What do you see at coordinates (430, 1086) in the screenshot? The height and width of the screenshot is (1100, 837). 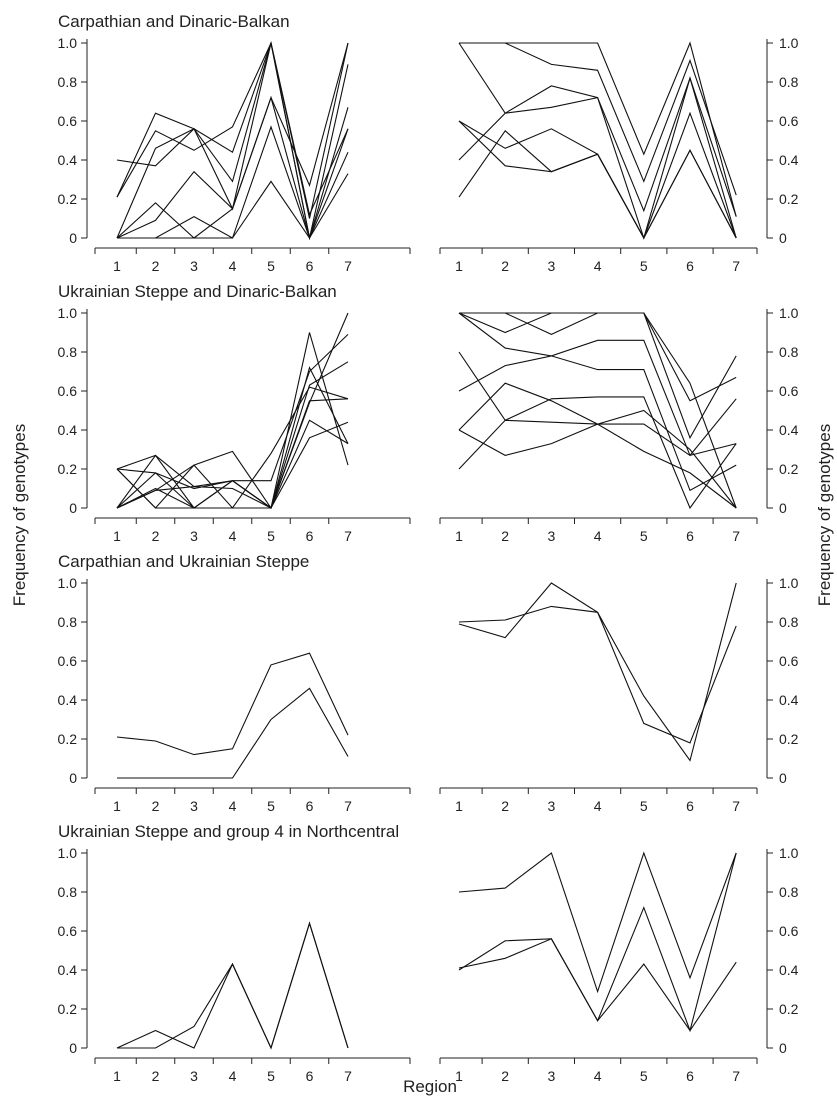 I see `x-axis-title: Region` at bounding box center [430, 1086].